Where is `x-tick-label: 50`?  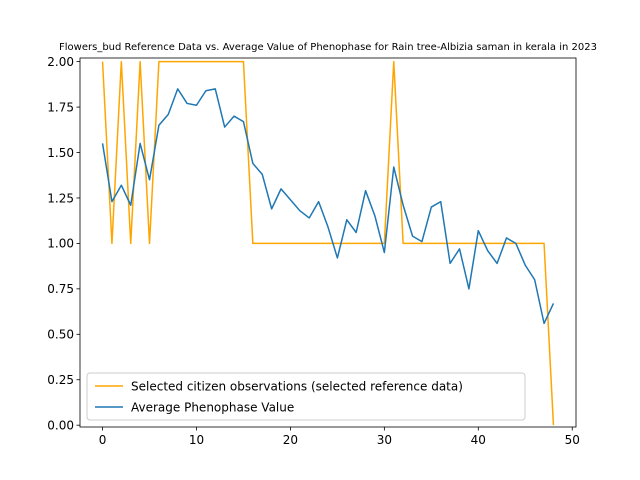
x-tick-label: 50 is located at coordinates (572, 440).